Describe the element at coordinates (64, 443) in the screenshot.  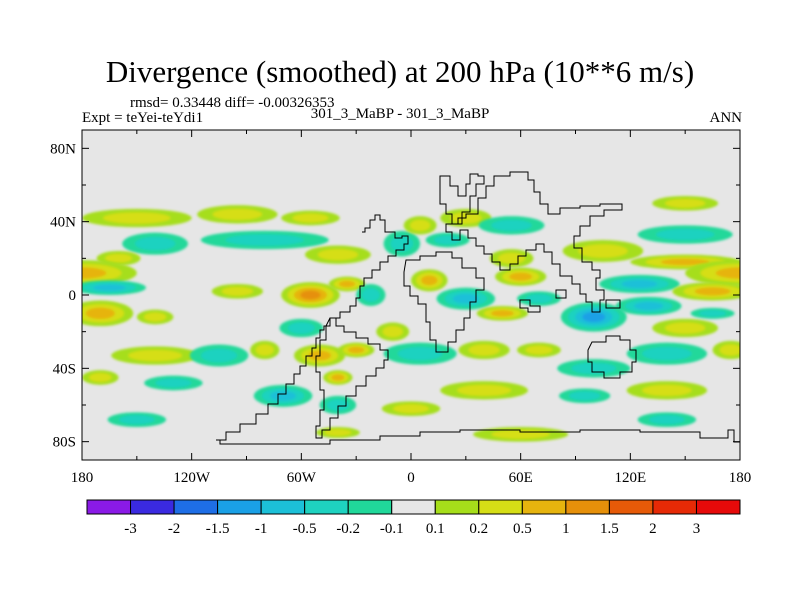
I see `y-tick-label: 80S` at that location.